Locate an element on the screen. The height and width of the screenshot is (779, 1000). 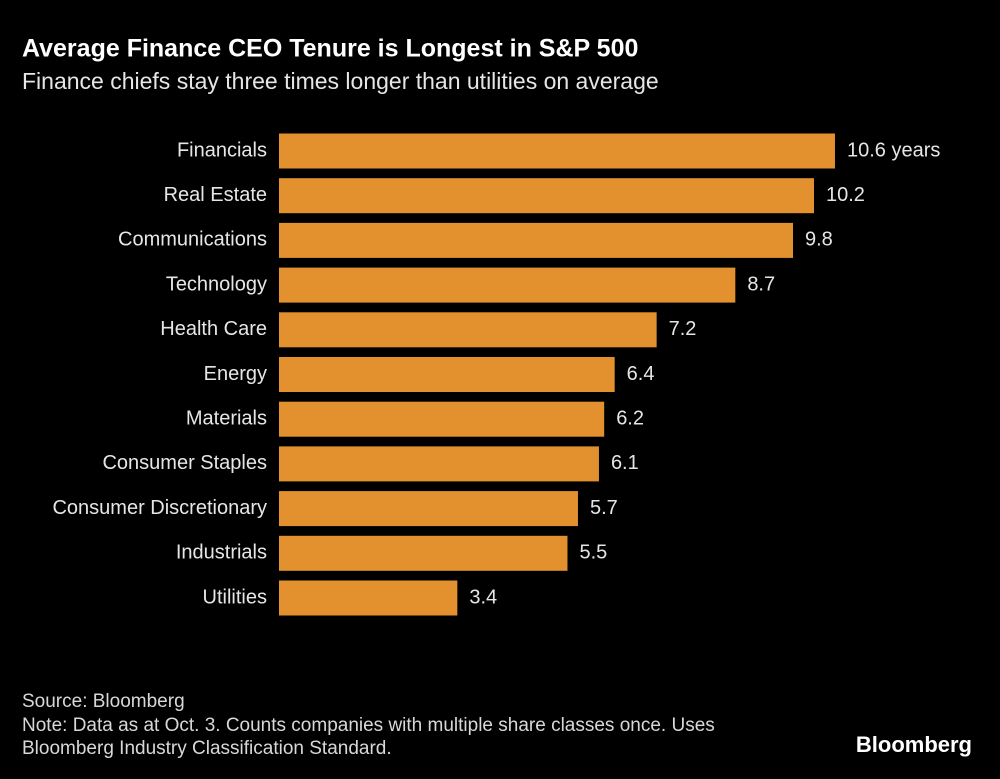
source: Source: Bloomberg is located at coordinates (103, 701).